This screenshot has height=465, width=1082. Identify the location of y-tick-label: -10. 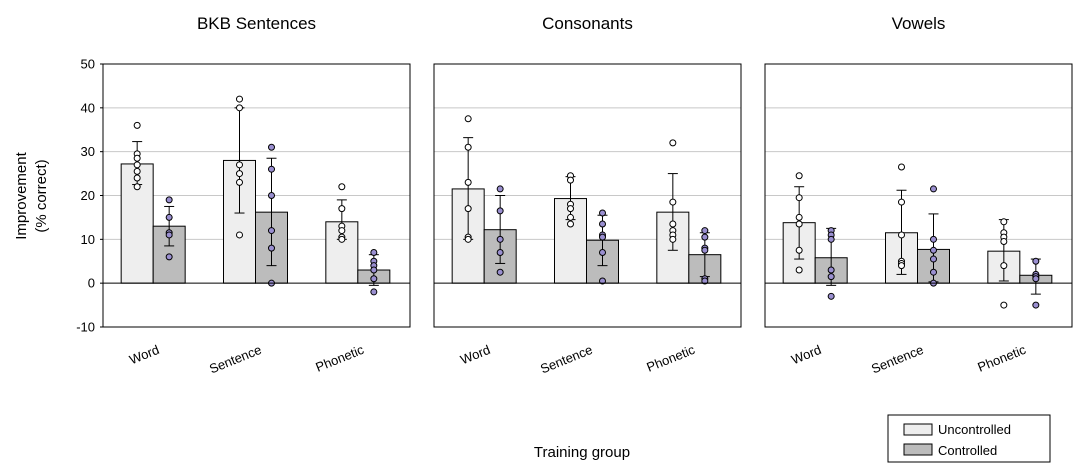
(85, 327).